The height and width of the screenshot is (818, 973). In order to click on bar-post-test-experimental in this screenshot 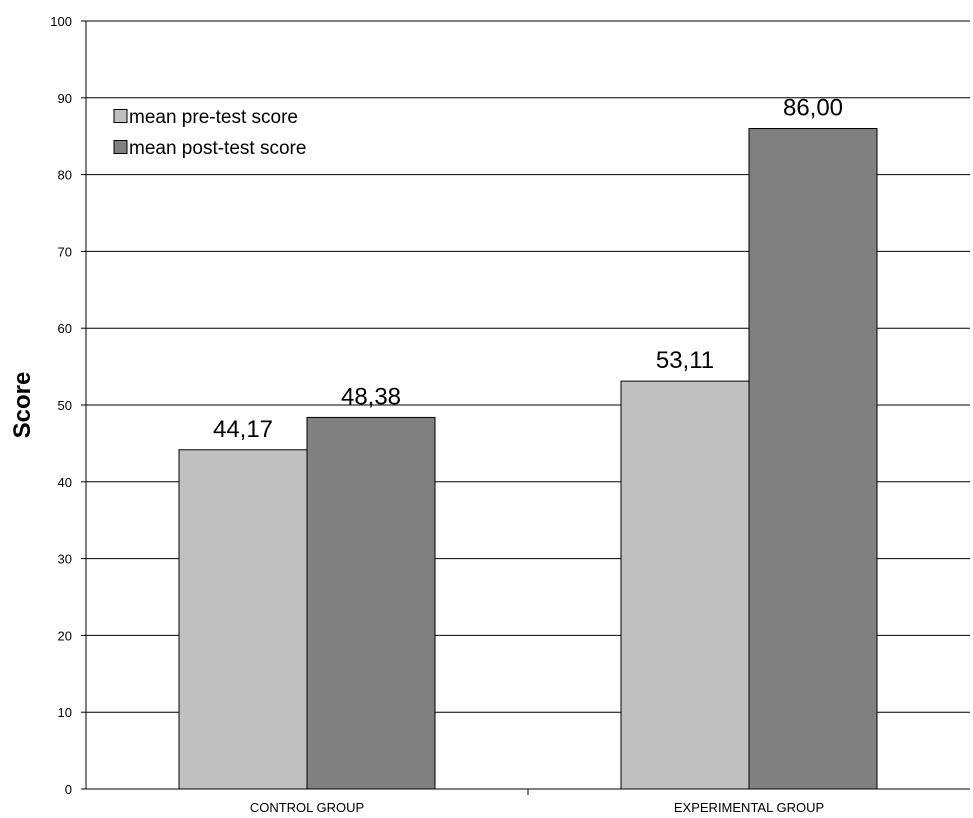, I will do `click(813, 459)`.